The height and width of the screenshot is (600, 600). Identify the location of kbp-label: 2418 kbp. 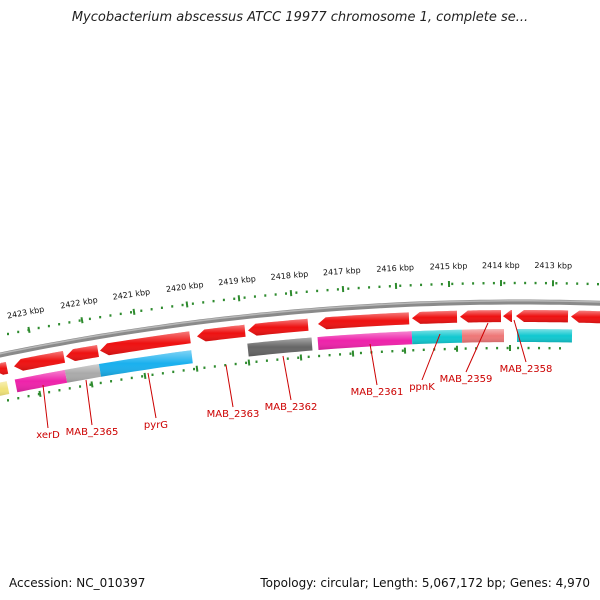
(289, 276).